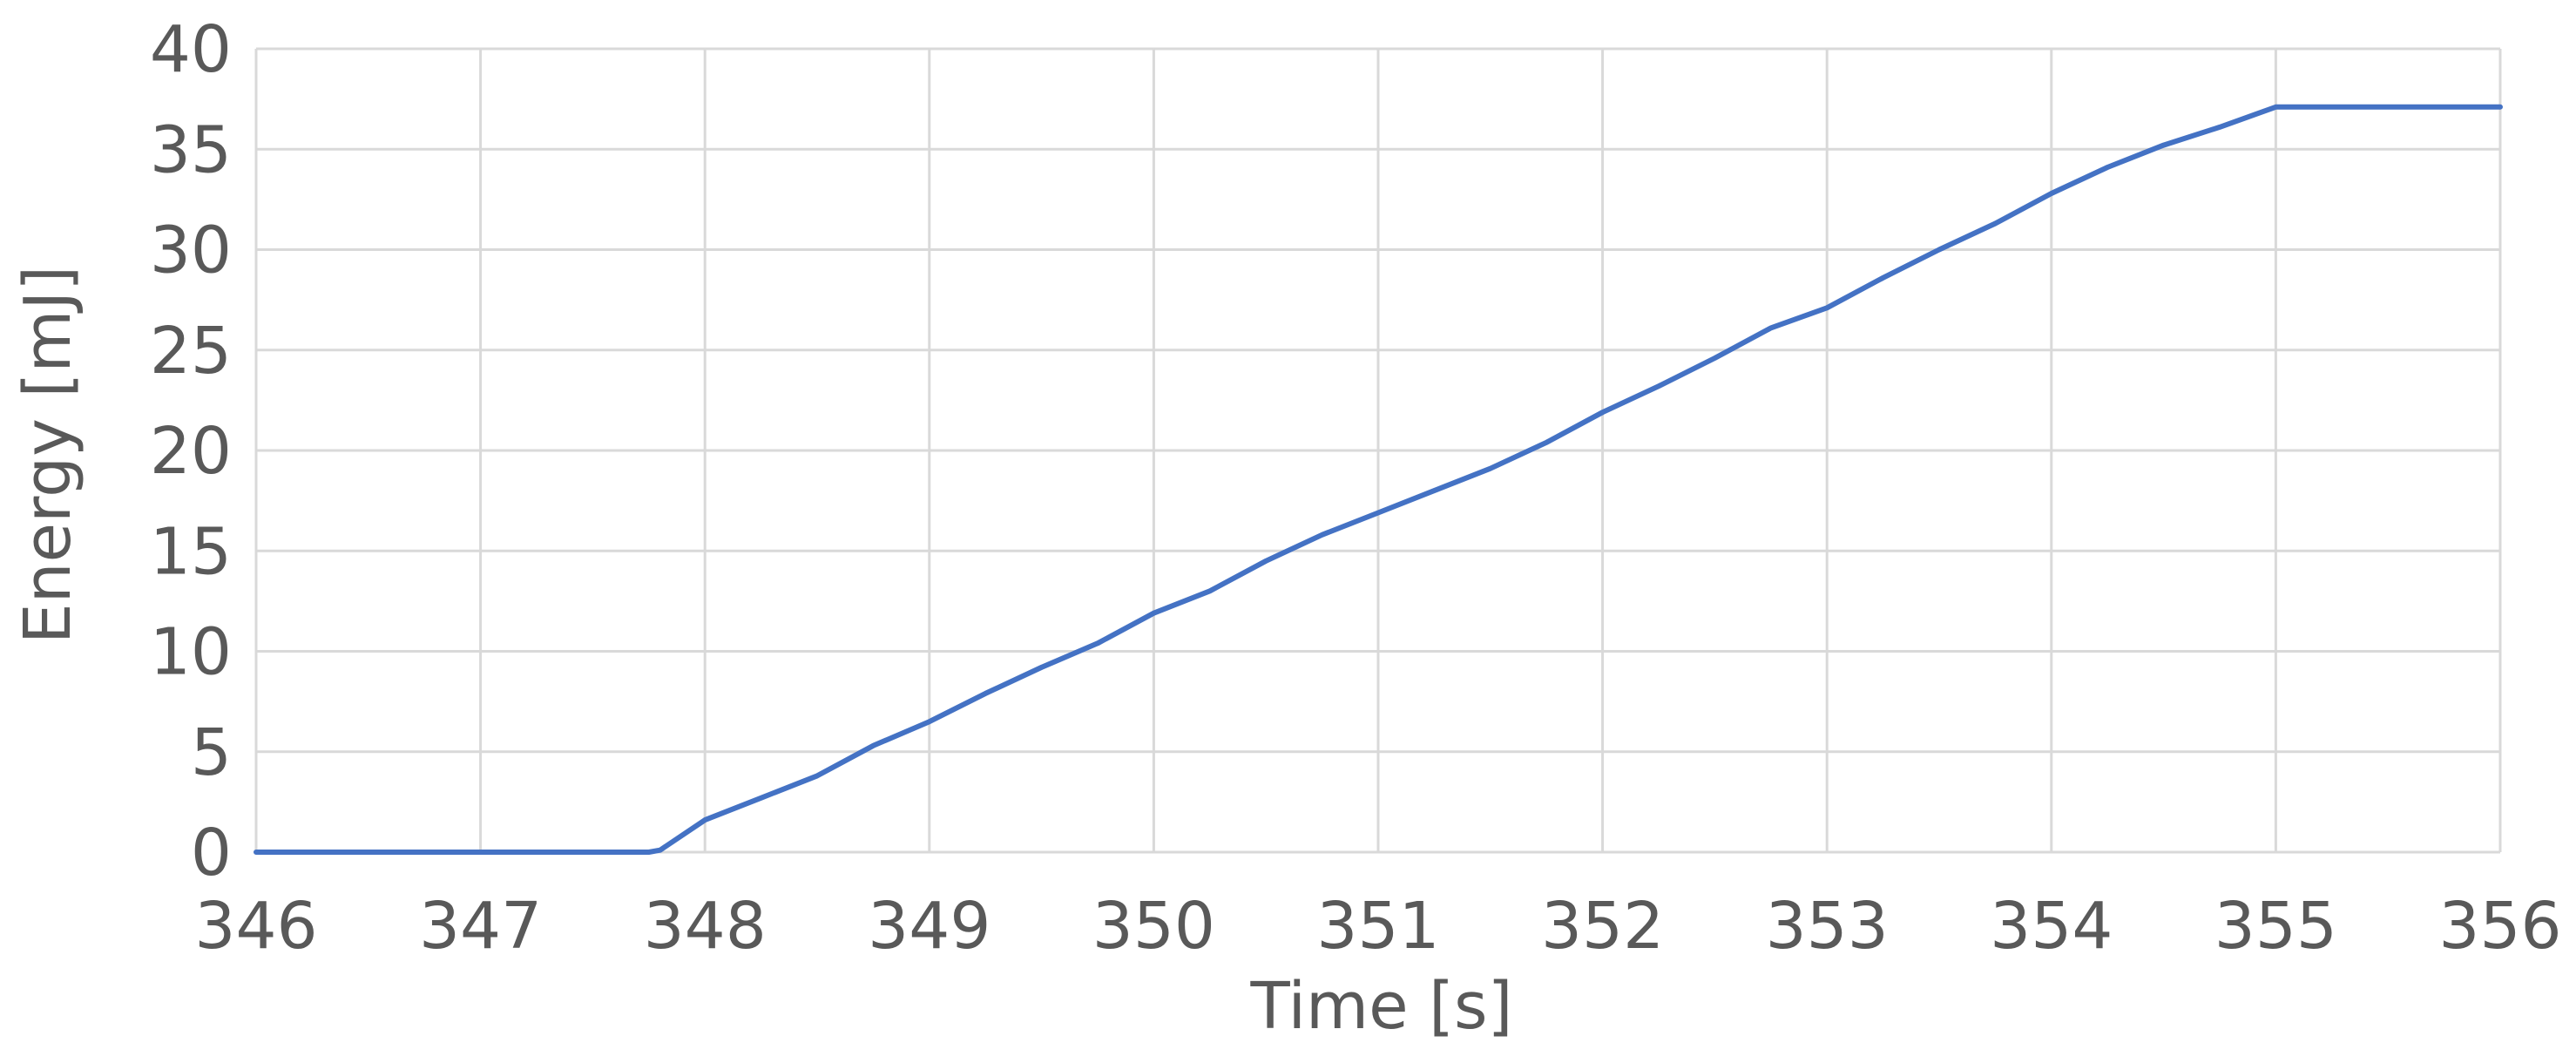 The image size is (2576, 1063). What do you see at coordinates (47, 455) in the screenshot?
I see `y-axis-title: Energy [mJ]` at bounding box center [47, 455].